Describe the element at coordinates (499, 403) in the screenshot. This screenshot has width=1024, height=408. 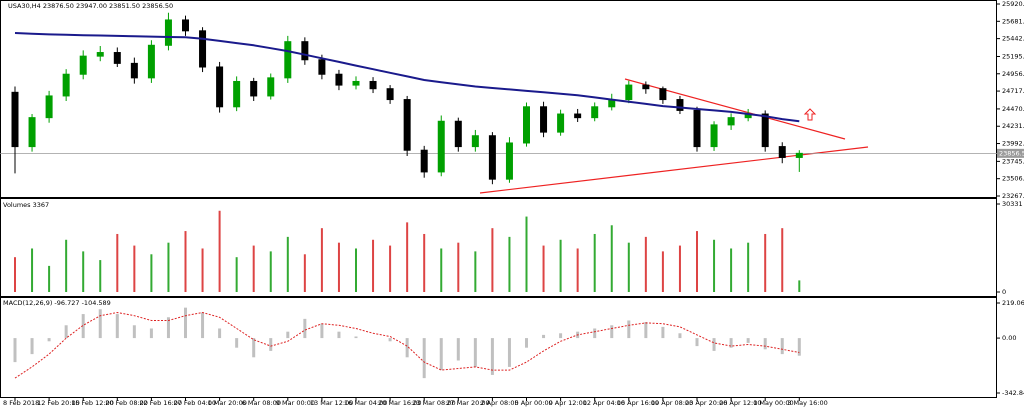
I see `x-tick-label: 2 Apr 08:00` at that location.